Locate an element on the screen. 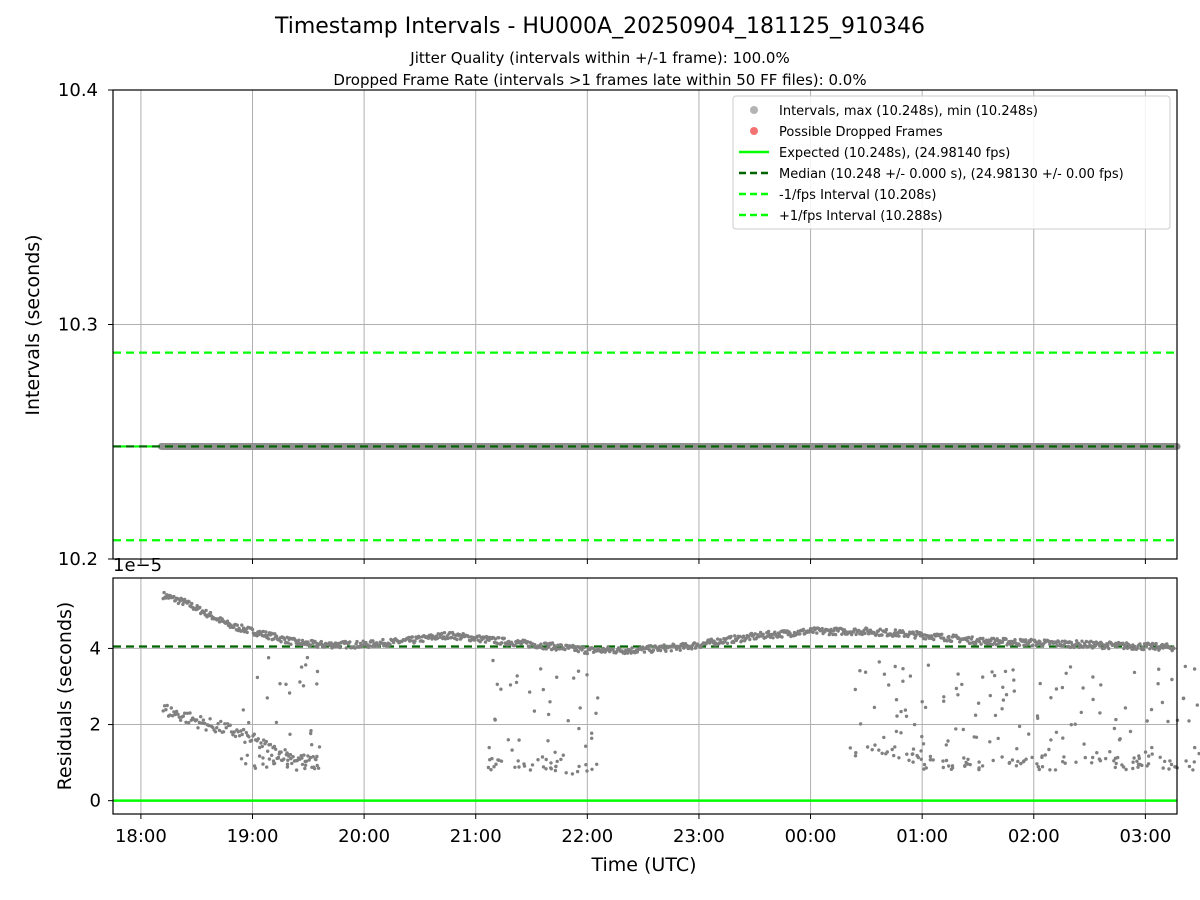 This screenshot has width=1200, height=900. x-tick-label: 21:00 is located at coordinates (476, 836).